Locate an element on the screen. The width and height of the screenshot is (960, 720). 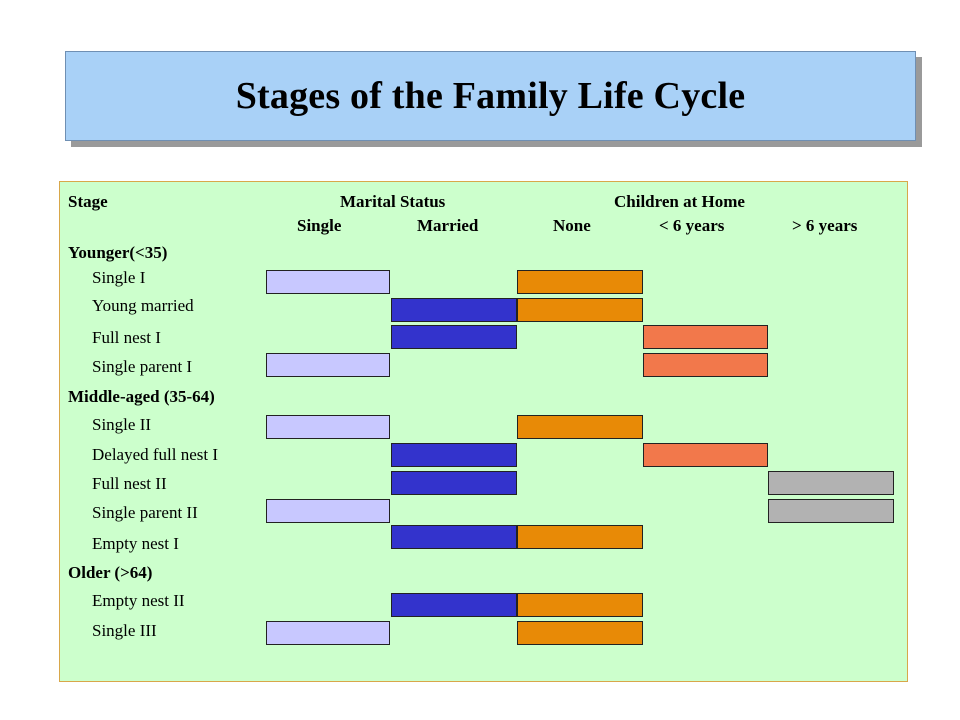
row-label: Single I is located at coordinates (119, 277).